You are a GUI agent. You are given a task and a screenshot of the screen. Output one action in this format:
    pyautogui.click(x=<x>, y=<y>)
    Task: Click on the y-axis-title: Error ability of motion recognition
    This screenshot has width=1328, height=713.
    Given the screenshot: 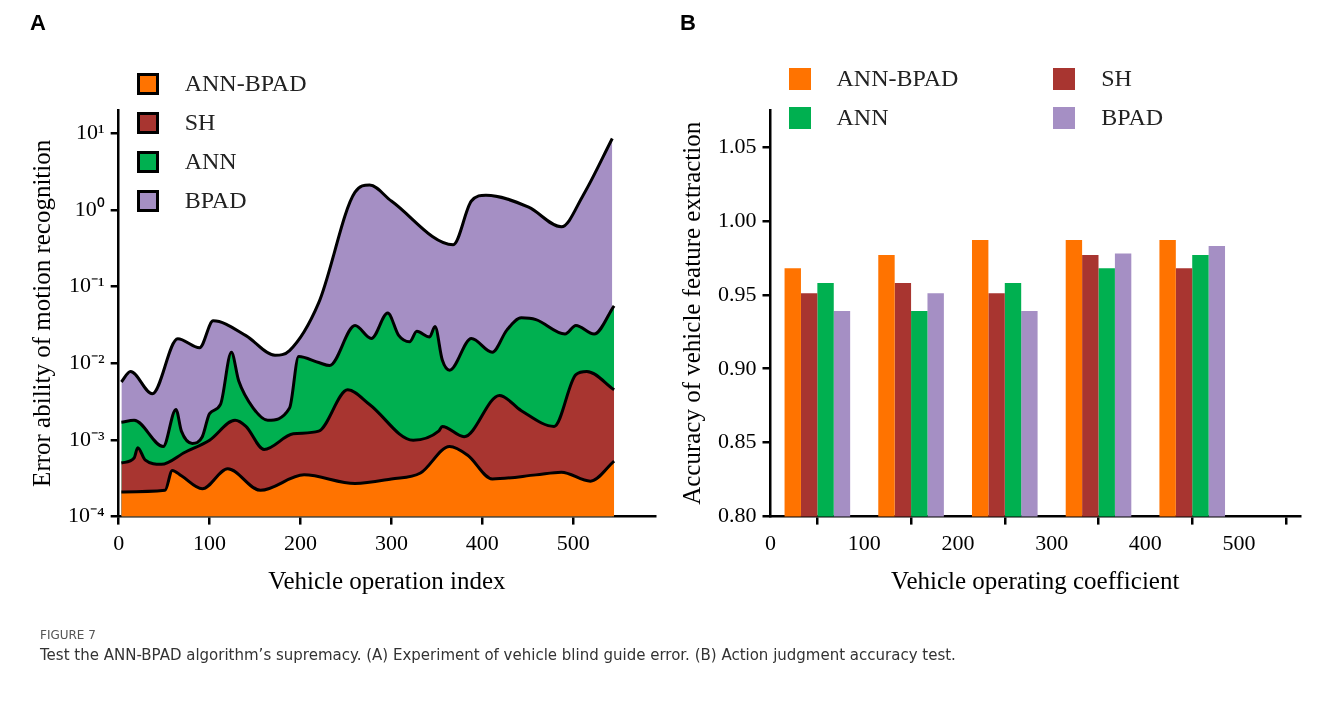 What is the action you would take?
    pyautogui.click(x=41, y=313)
    